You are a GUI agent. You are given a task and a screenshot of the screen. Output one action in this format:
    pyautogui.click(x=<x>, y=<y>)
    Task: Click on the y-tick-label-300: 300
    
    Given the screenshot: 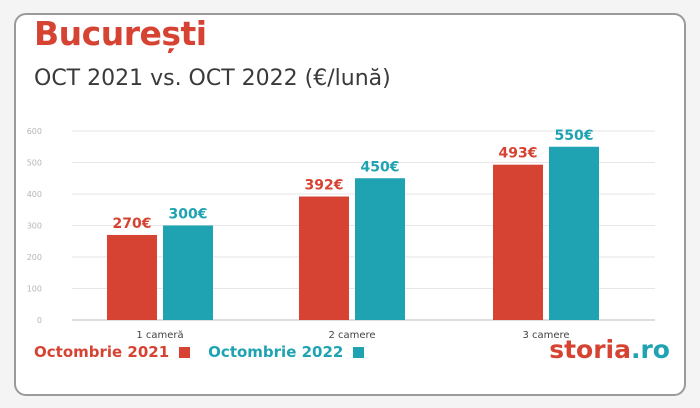 What is the action you would take?
    pyautogui.click(x=34, y=226)
    